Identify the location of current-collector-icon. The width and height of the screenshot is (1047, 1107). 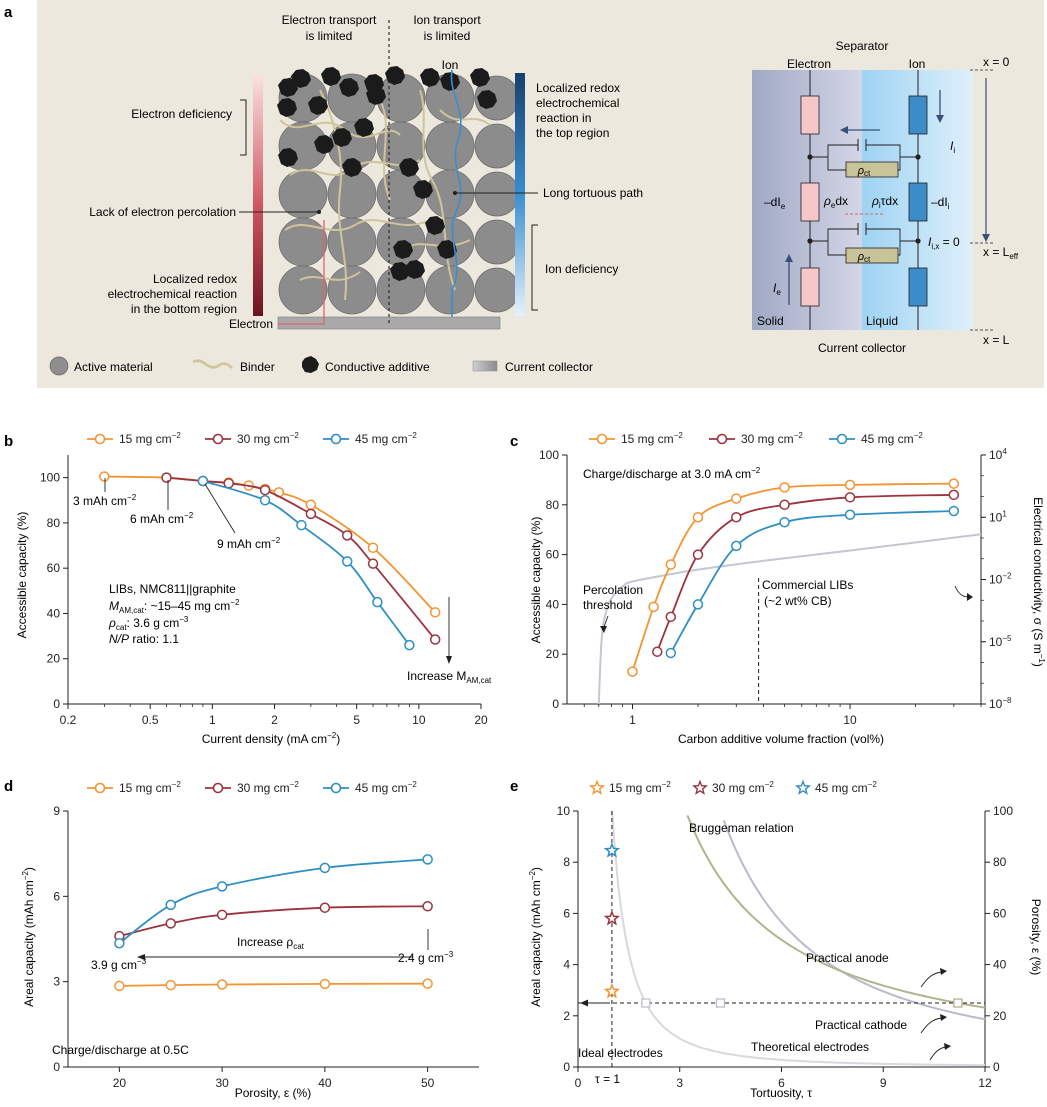
(485, 366).